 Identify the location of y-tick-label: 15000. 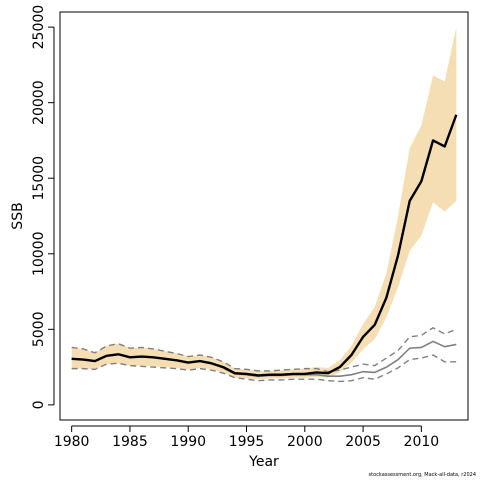
(39, 178).